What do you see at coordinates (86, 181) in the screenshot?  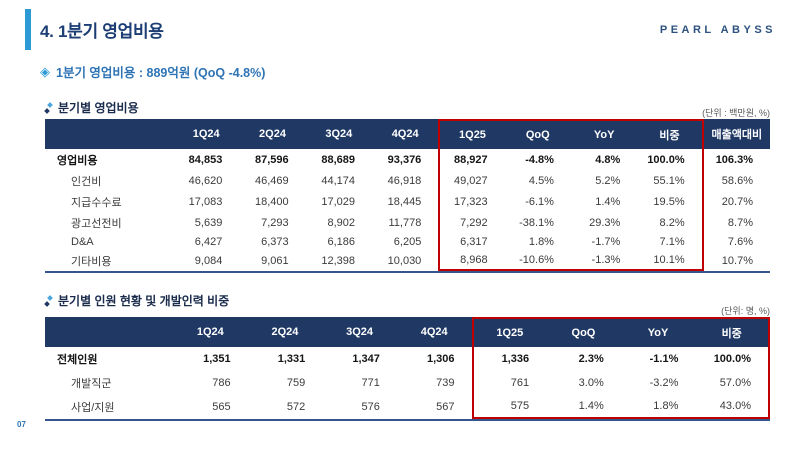 I see `row-label: 인건비` at bounding box center [86, 181].